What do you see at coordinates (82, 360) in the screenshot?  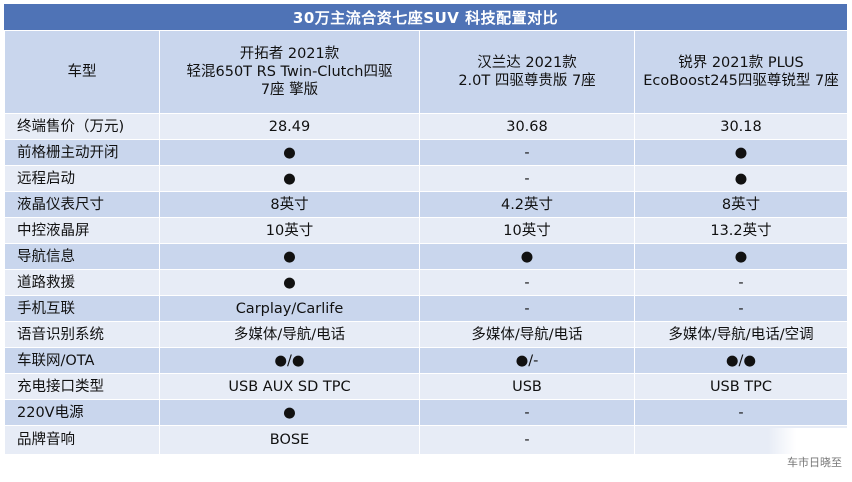 I see `row-label: 车联网/OTA` at bounding box center [82, 360].